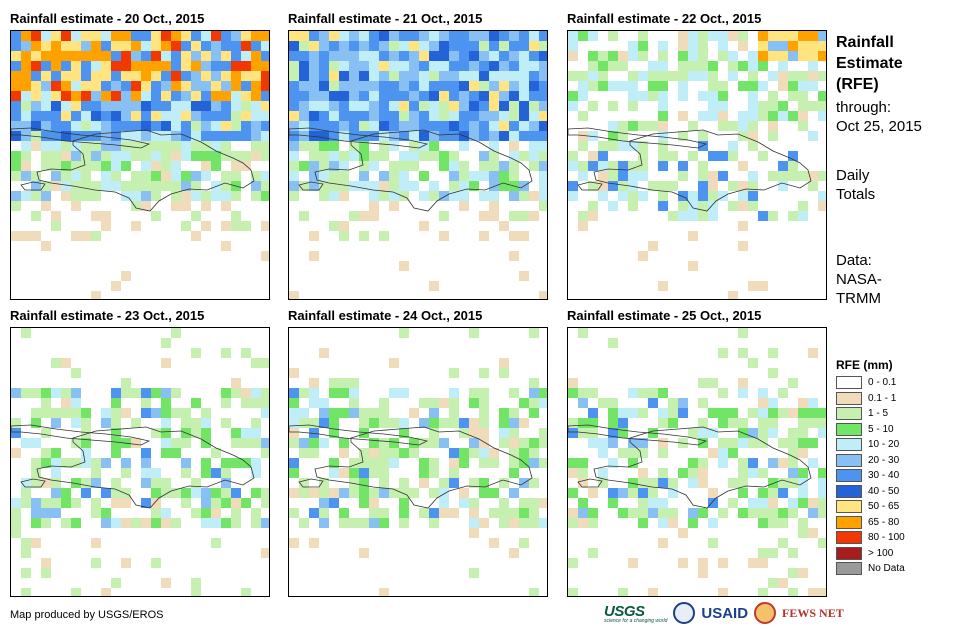  What do you see at coordinates (765, 613) in the screenshot?
I see `fews-globe-icon` at bounding box center [765, 613].